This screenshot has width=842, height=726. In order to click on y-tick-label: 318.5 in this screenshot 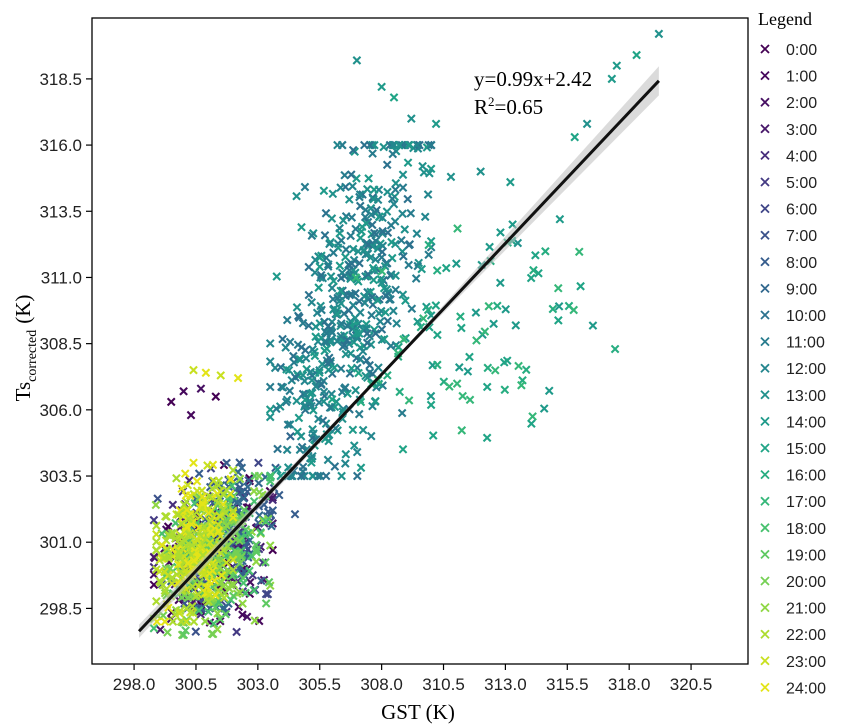, I will do `click(60, 79)`.